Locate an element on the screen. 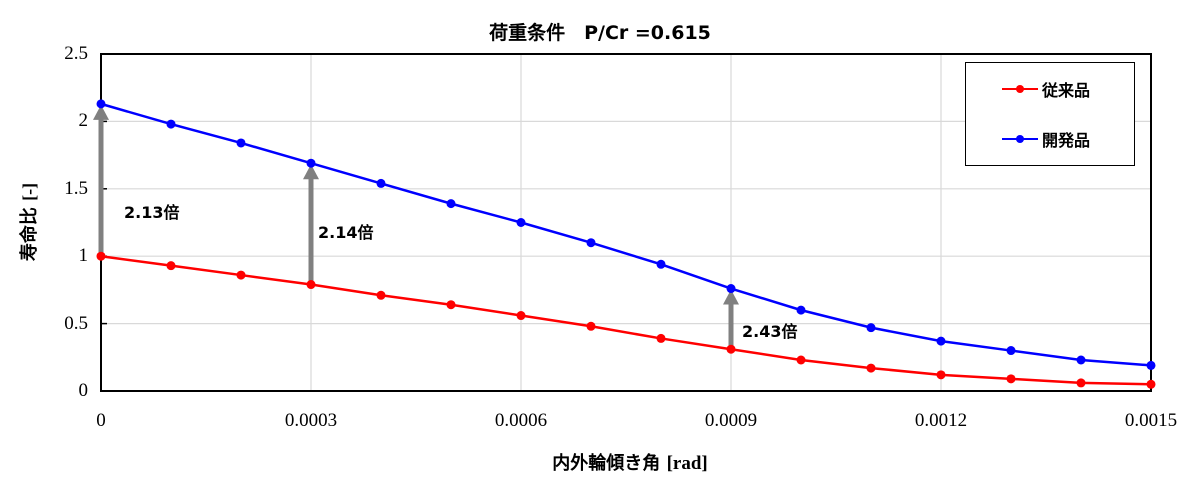  ratio-annotation: 2.43倍 is located at coordinates (770, 331).